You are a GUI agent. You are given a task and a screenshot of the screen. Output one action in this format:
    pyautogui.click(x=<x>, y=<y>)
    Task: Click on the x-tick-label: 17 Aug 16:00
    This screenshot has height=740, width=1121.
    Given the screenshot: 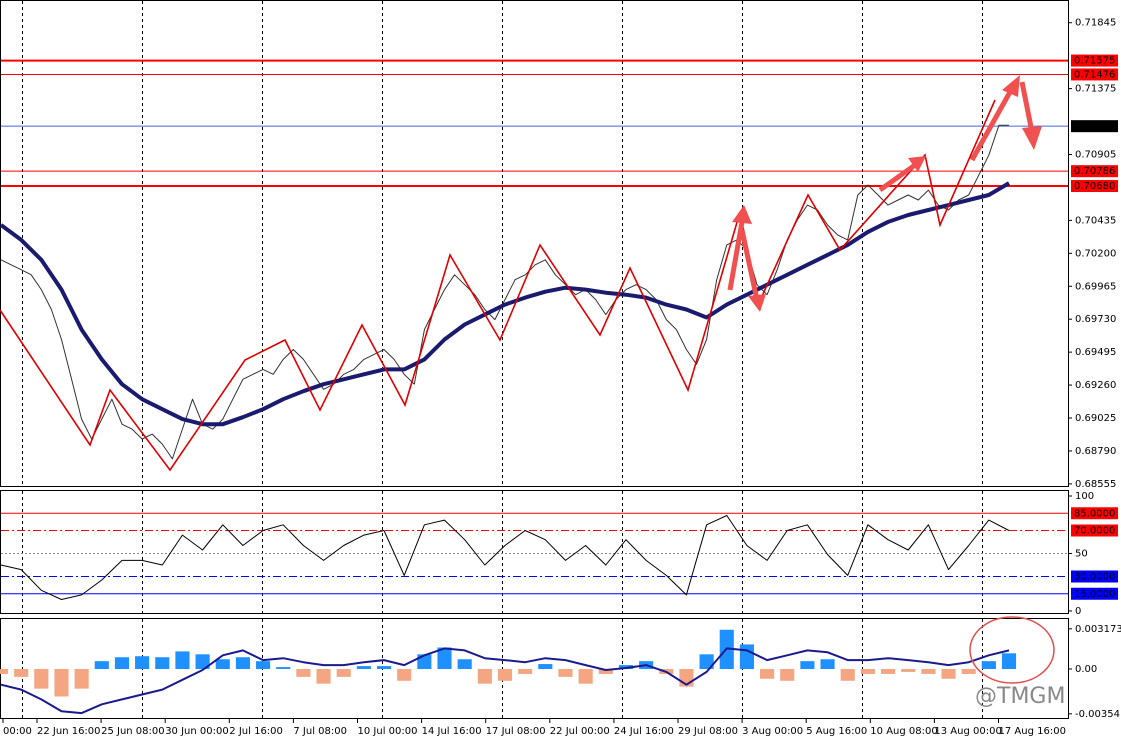 What is the action you would take?
    pyautogui.click(x=1032, y=731)
    